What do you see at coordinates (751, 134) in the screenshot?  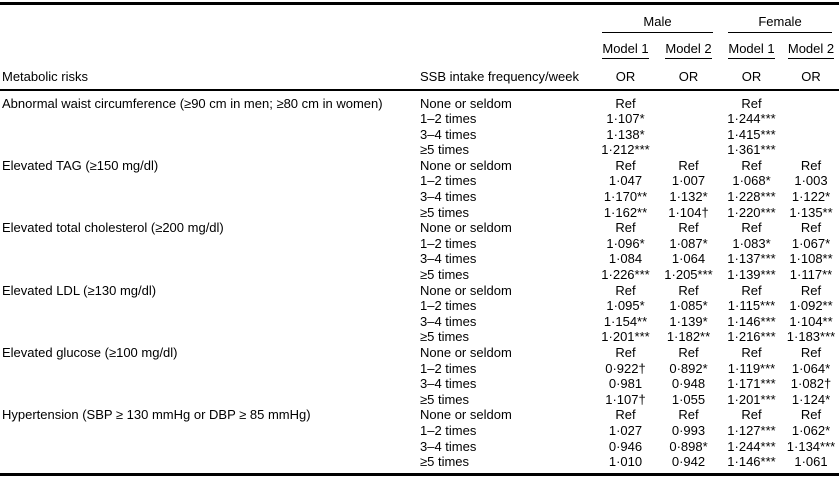 I see `or-value-female-m1: 1·415***` at bounding box center [751, 134].